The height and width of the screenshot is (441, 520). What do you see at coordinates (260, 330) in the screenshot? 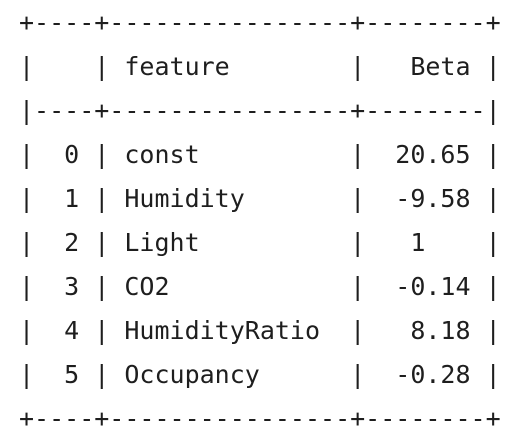
I see `table-row: | 4 | HumidityRatio | 8.18 |` at bounding box center [260, 330].